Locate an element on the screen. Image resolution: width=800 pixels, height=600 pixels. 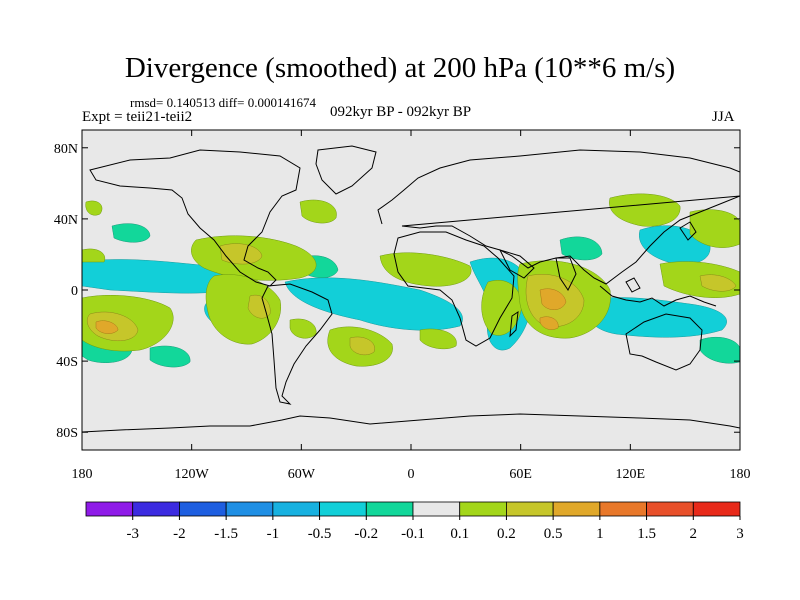
coastline-arabia-india is located at coordinates (538, 270).